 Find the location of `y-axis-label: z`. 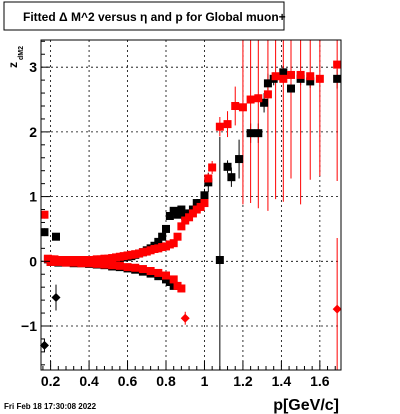

y-axis-label: z is located at coordinates (13, 65).